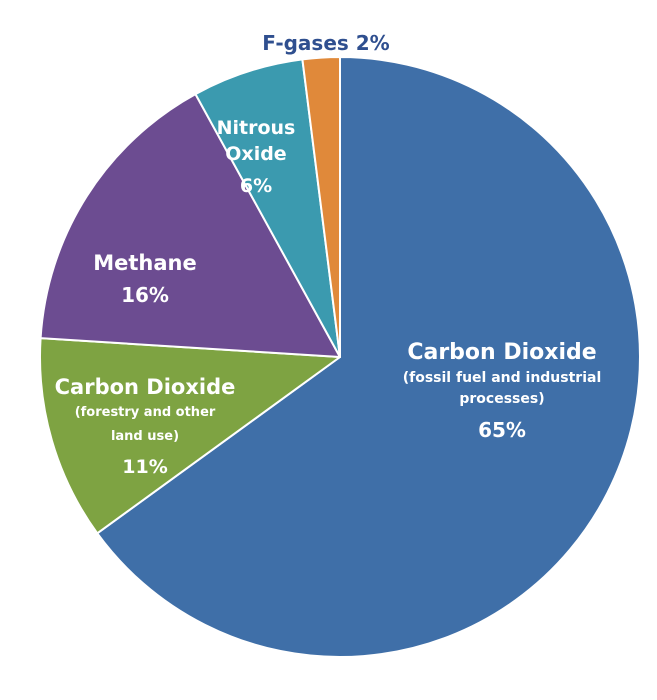  I want to click on label-nitrous-oxide-value: 6%, so click(256, 186).